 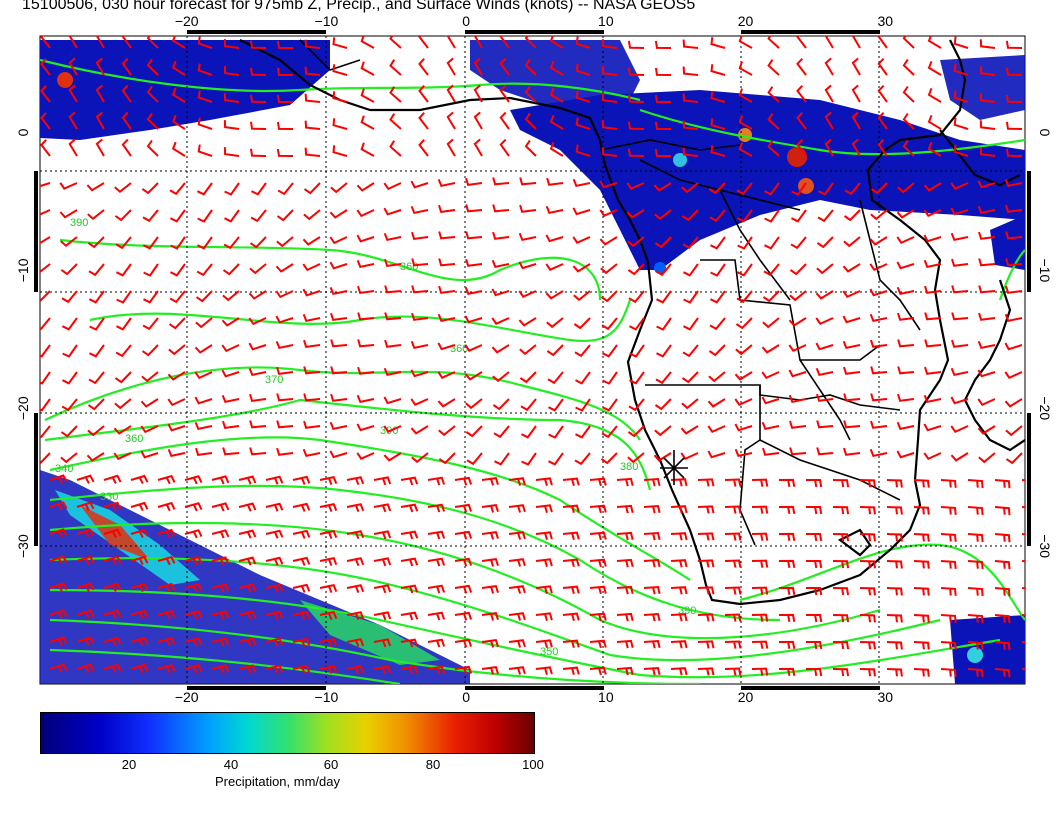 I want to click on axis-tick-label: −20, so click(x=23, y=408).